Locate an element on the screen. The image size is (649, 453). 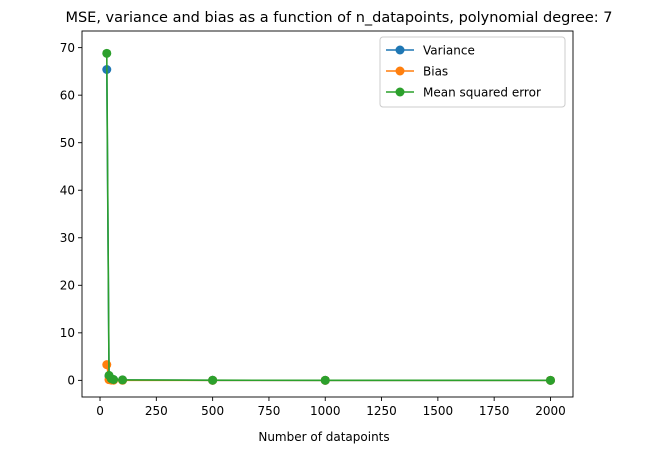
y-tick-label-7: 70 is located at coordinates (67, 48).